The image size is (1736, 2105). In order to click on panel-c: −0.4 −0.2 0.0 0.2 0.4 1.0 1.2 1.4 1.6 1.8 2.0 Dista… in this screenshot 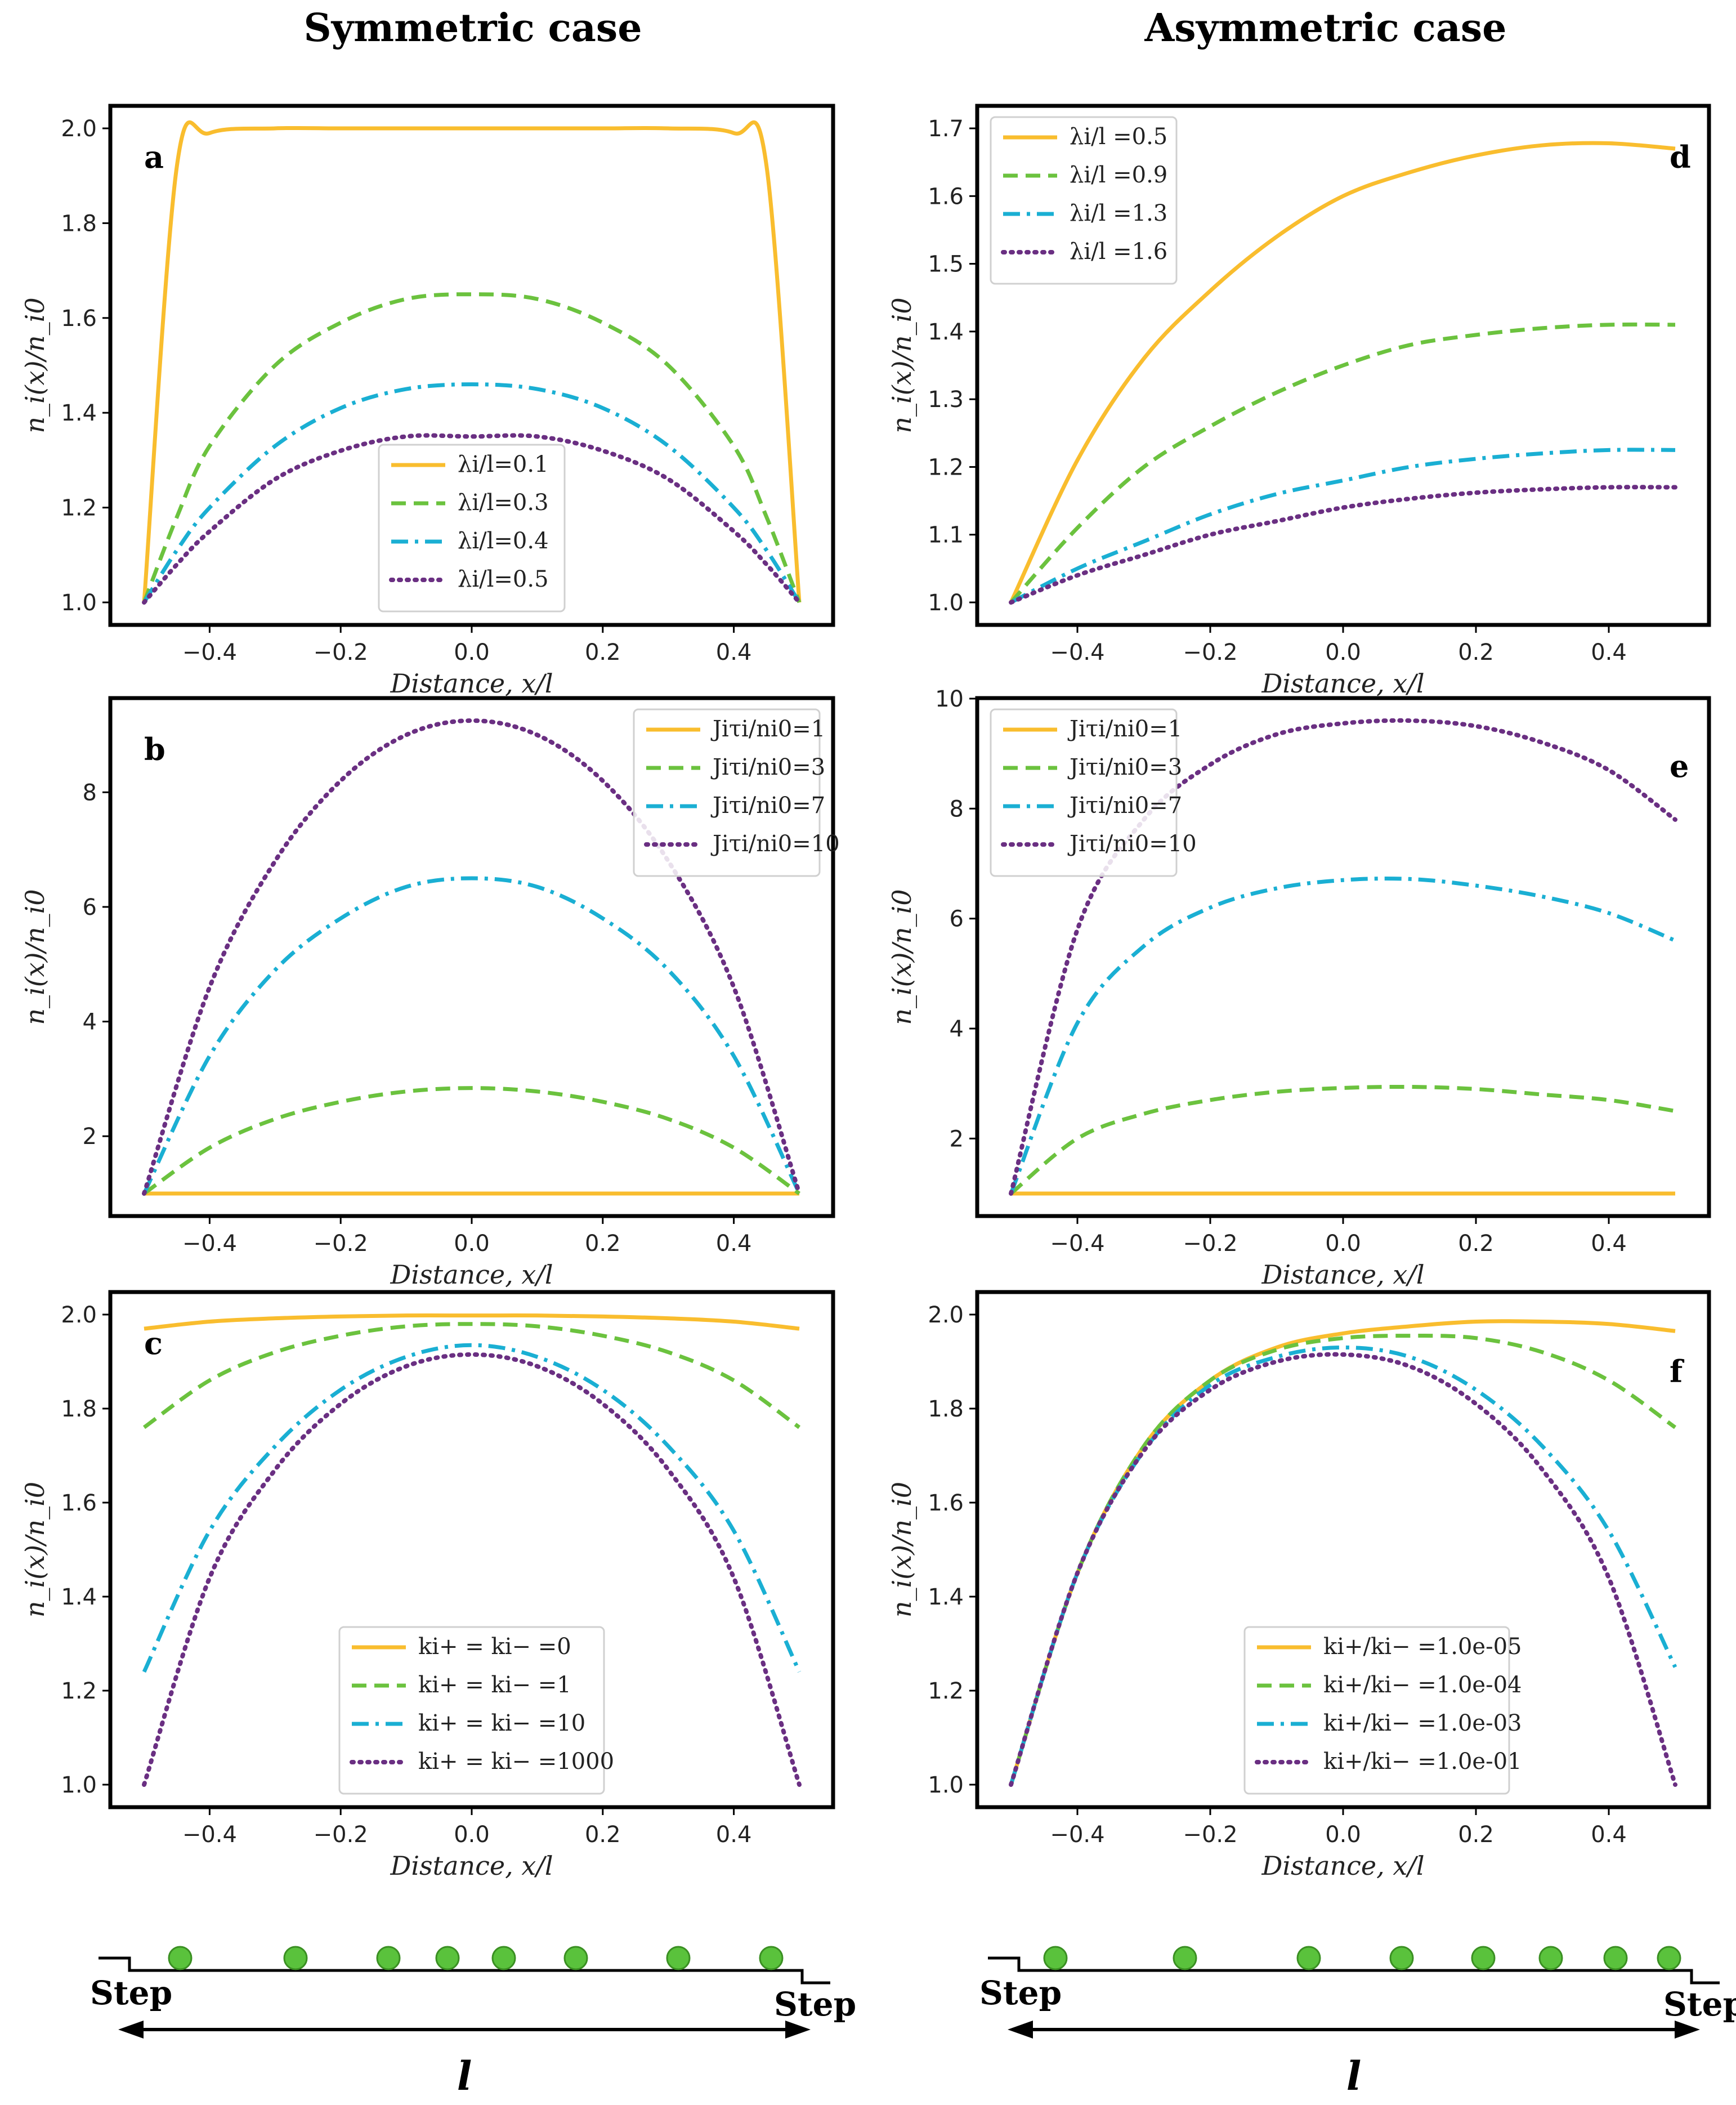, I will do `click(427, 1585)`.